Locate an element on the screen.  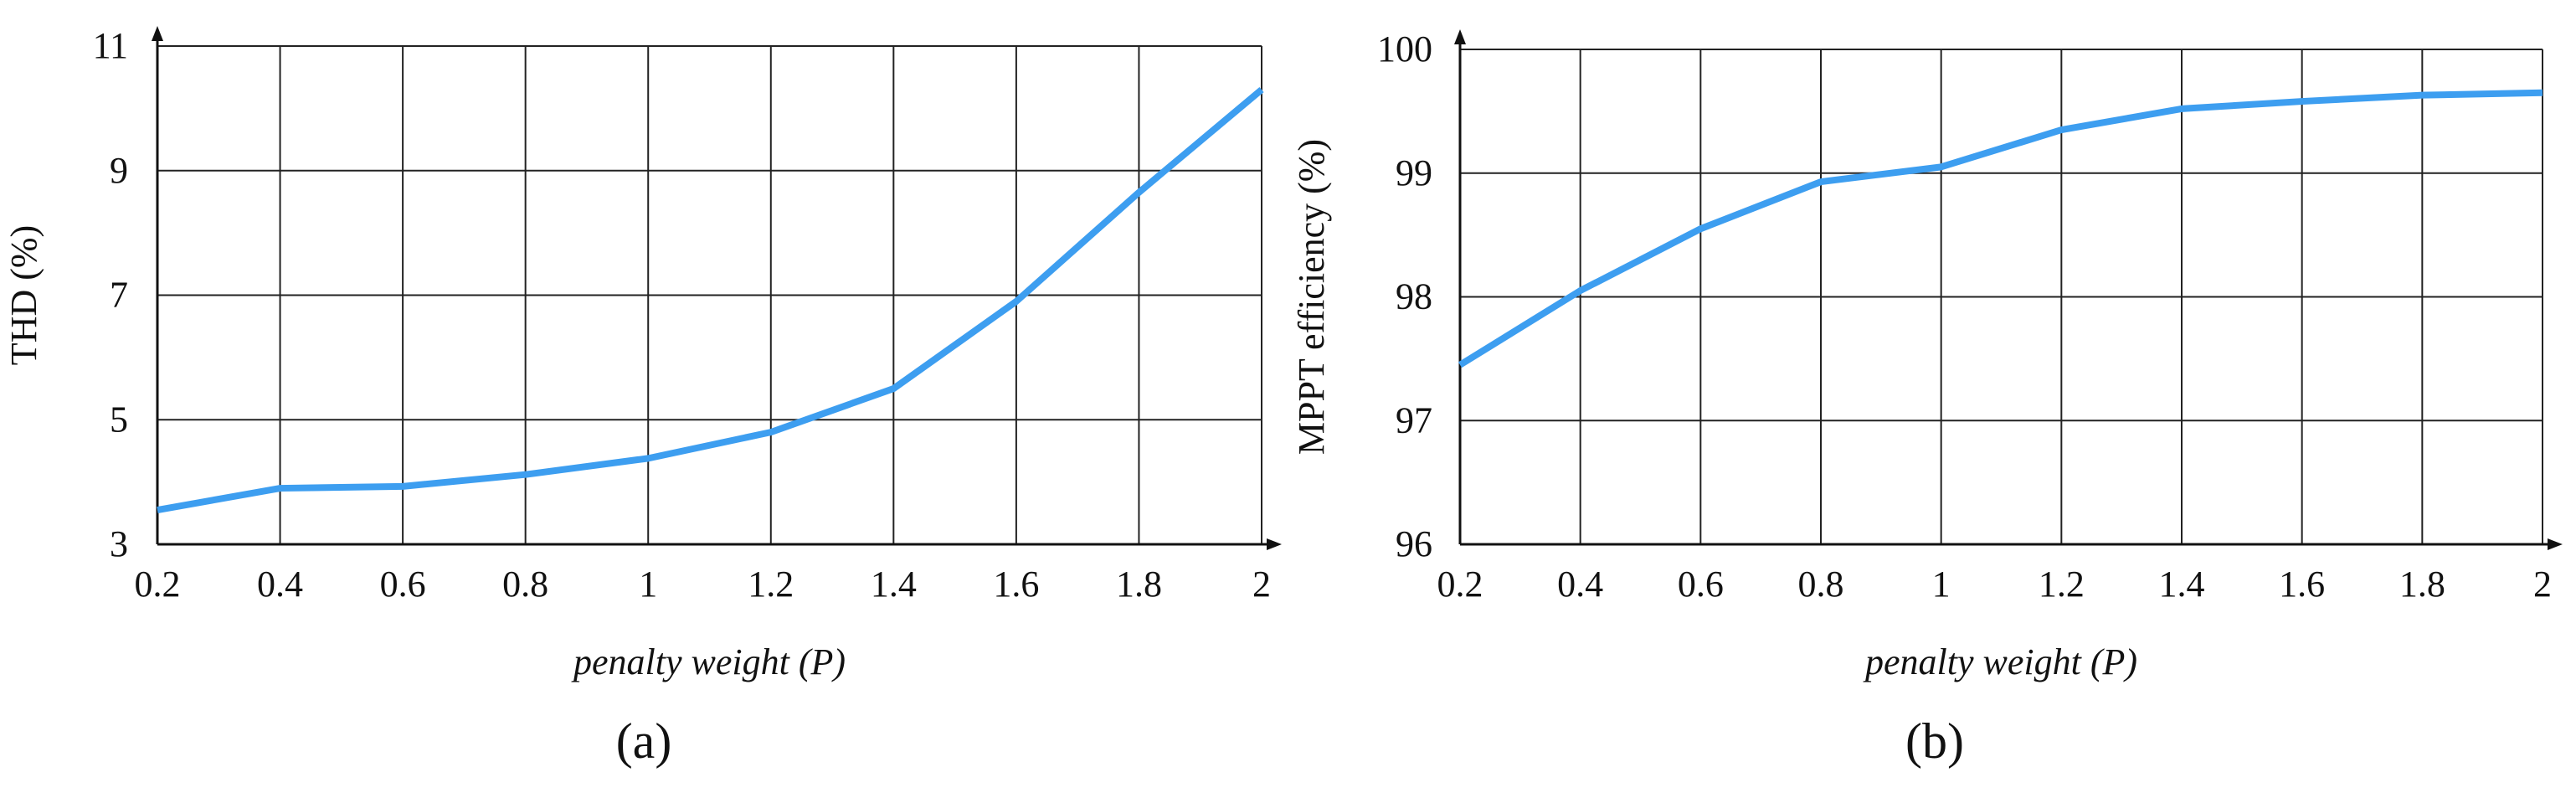
y-axis-title: MPPT efficiency (%) is located at coordinates (1312, 297).